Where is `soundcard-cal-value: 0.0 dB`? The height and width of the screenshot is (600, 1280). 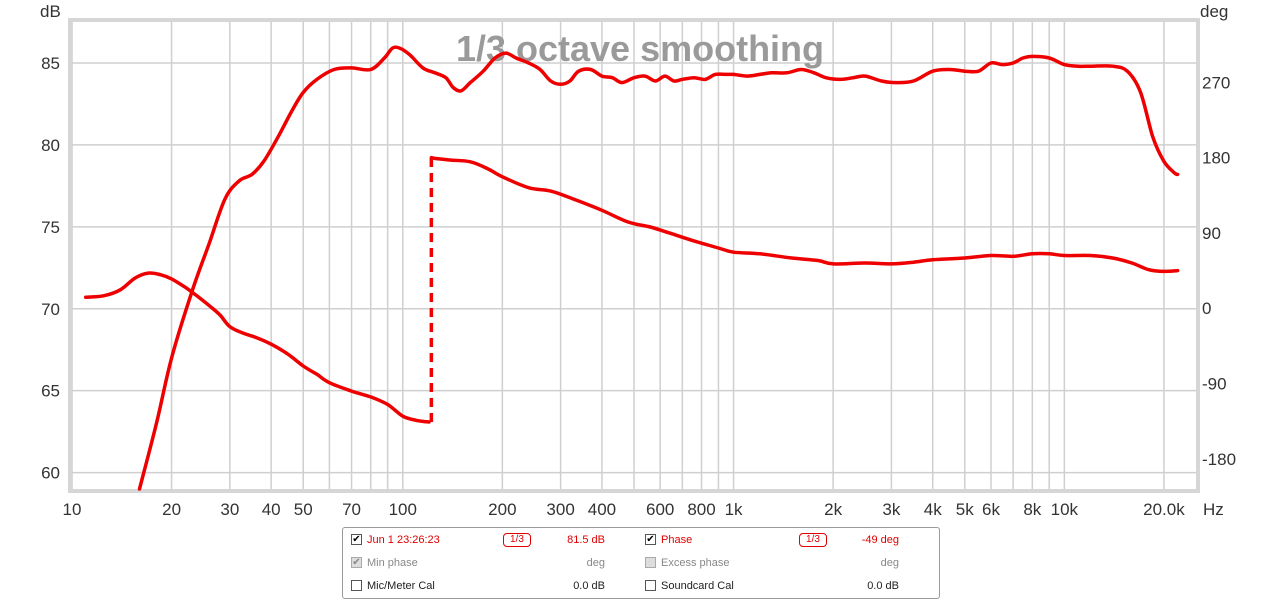
soundcard-cal-value: 0.0 dB is located at coordinates (883, 586).